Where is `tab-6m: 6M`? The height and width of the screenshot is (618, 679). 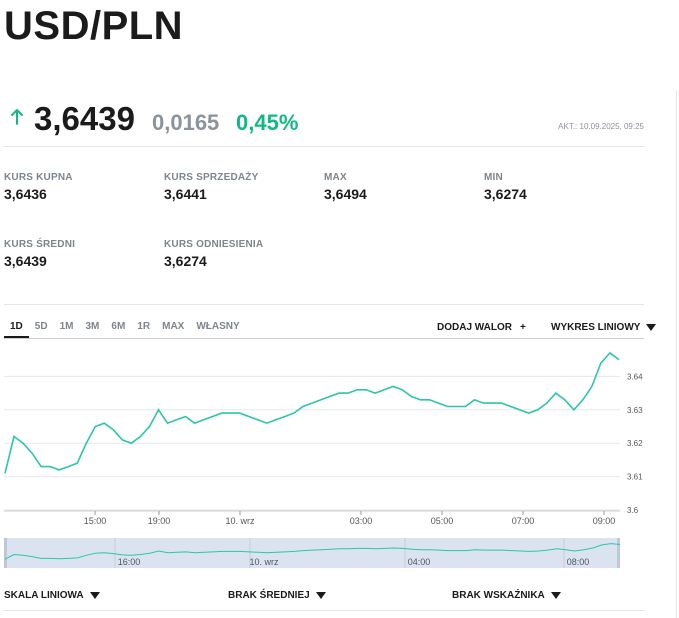 tab-6m: 6M is located at coordinates (118, 326).